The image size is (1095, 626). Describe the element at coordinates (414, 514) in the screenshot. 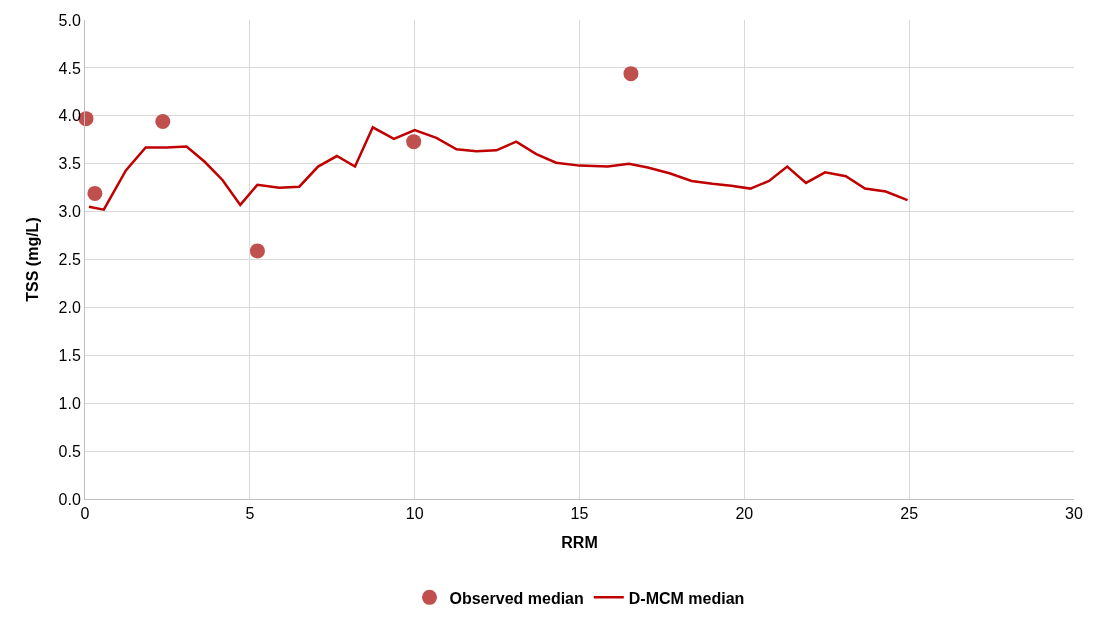

I see `x-tick-label: 10` at that location.